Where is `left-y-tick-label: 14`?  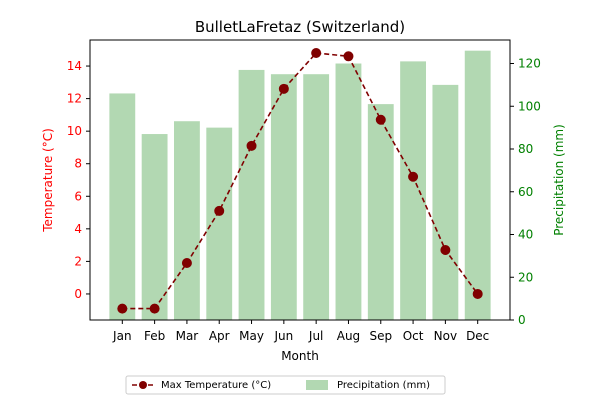
left-y-tick-label: 14 is located at coordinates (74, 66).